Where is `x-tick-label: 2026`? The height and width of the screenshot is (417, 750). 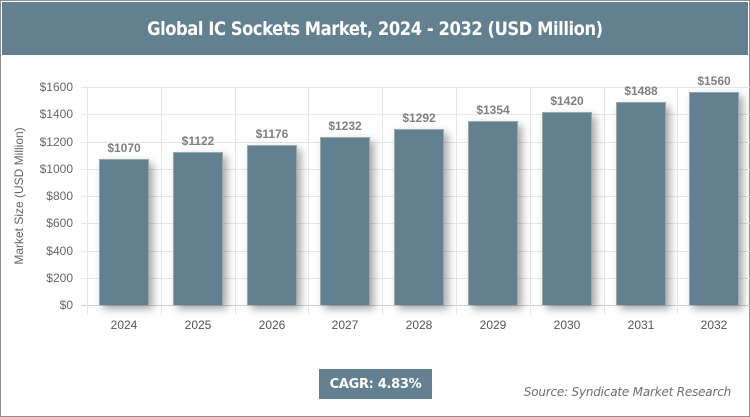
x-tick-label: 2026 is located at coordinates (272, 325).